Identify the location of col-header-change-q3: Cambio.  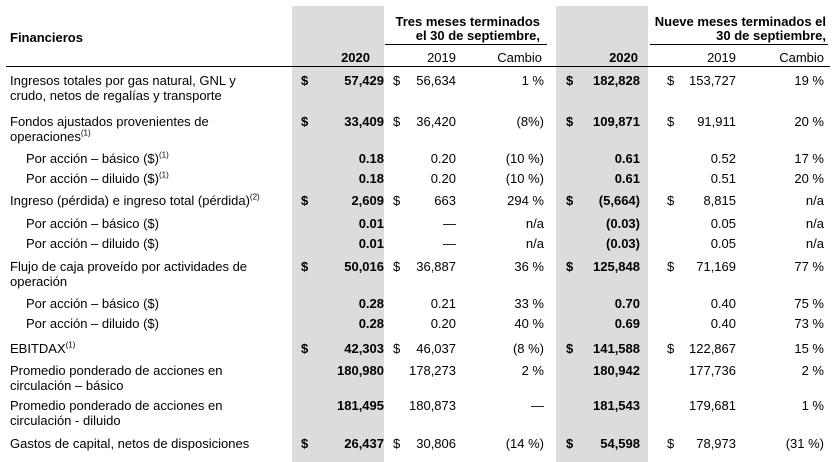
(519, 57).